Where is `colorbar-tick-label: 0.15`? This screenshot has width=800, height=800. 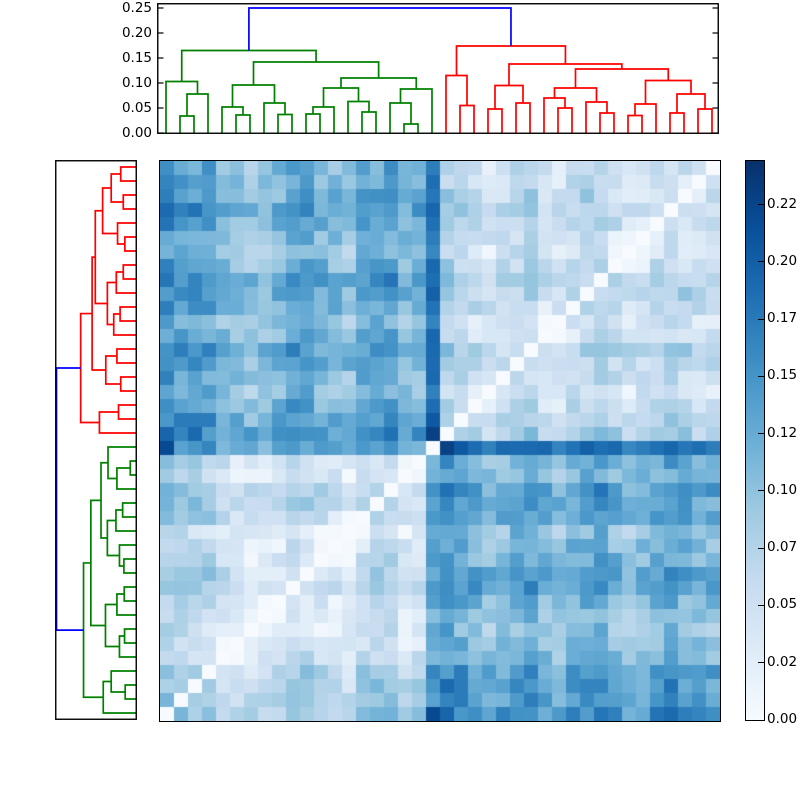
colorbar-tick-label: 0.15 is located at coordinates (782, 375).